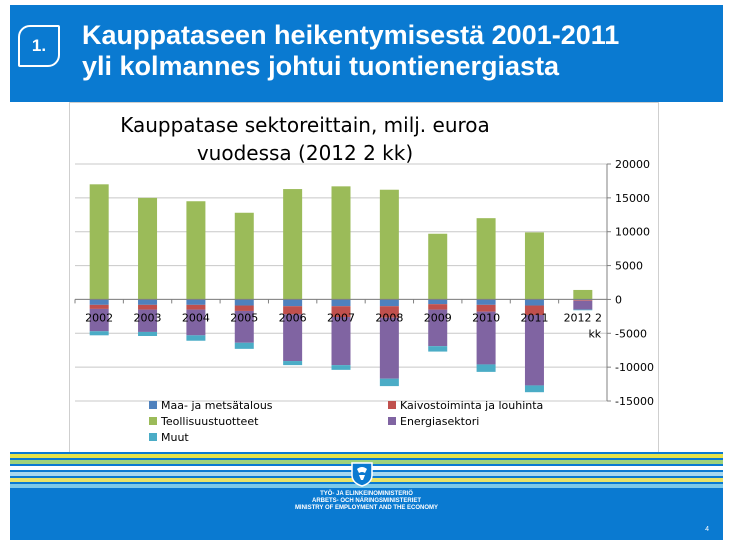 This screenshot has width=733, height=549. What do you see at coordinates (471, 405) in the screenshot?
I see `legend-label: Kaivostoiminta ja louhinta` at bounding box center [471, 405].